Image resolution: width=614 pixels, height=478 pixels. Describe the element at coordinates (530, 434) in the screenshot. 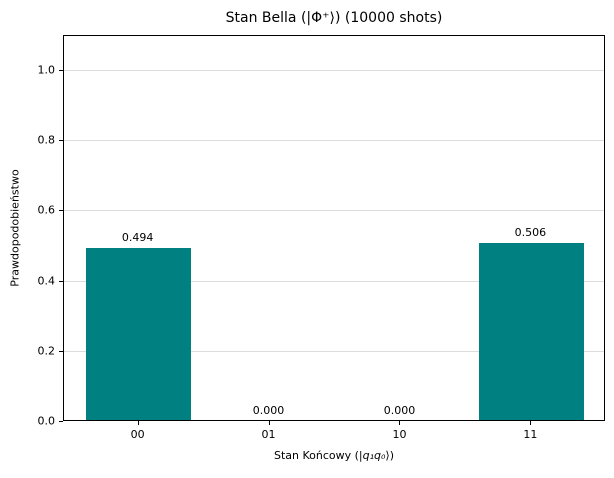

I see `x-tick-label: 11` at that location.